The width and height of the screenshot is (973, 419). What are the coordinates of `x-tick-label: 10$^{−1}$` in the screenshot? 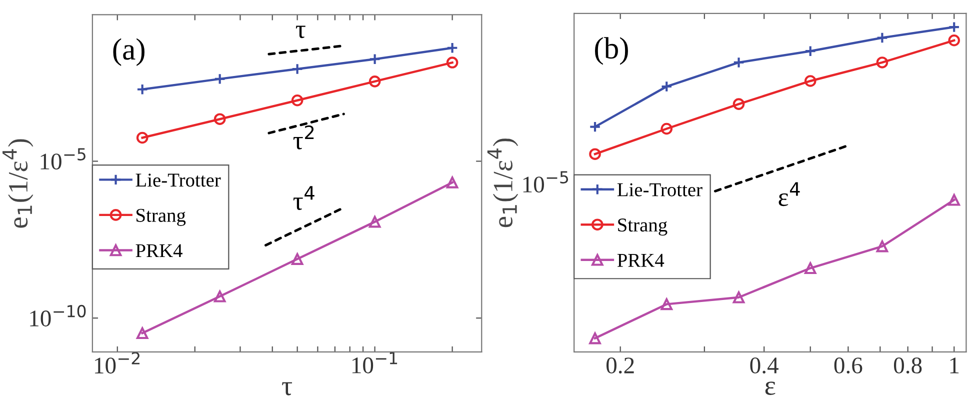 It's located at (375, 363).